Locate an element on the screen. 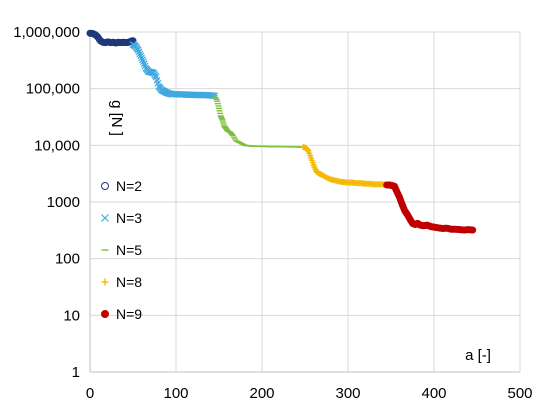 The width and height of the screenshot is (550, 416). x-tick-label: 500 is located at coordinates (519, 393).